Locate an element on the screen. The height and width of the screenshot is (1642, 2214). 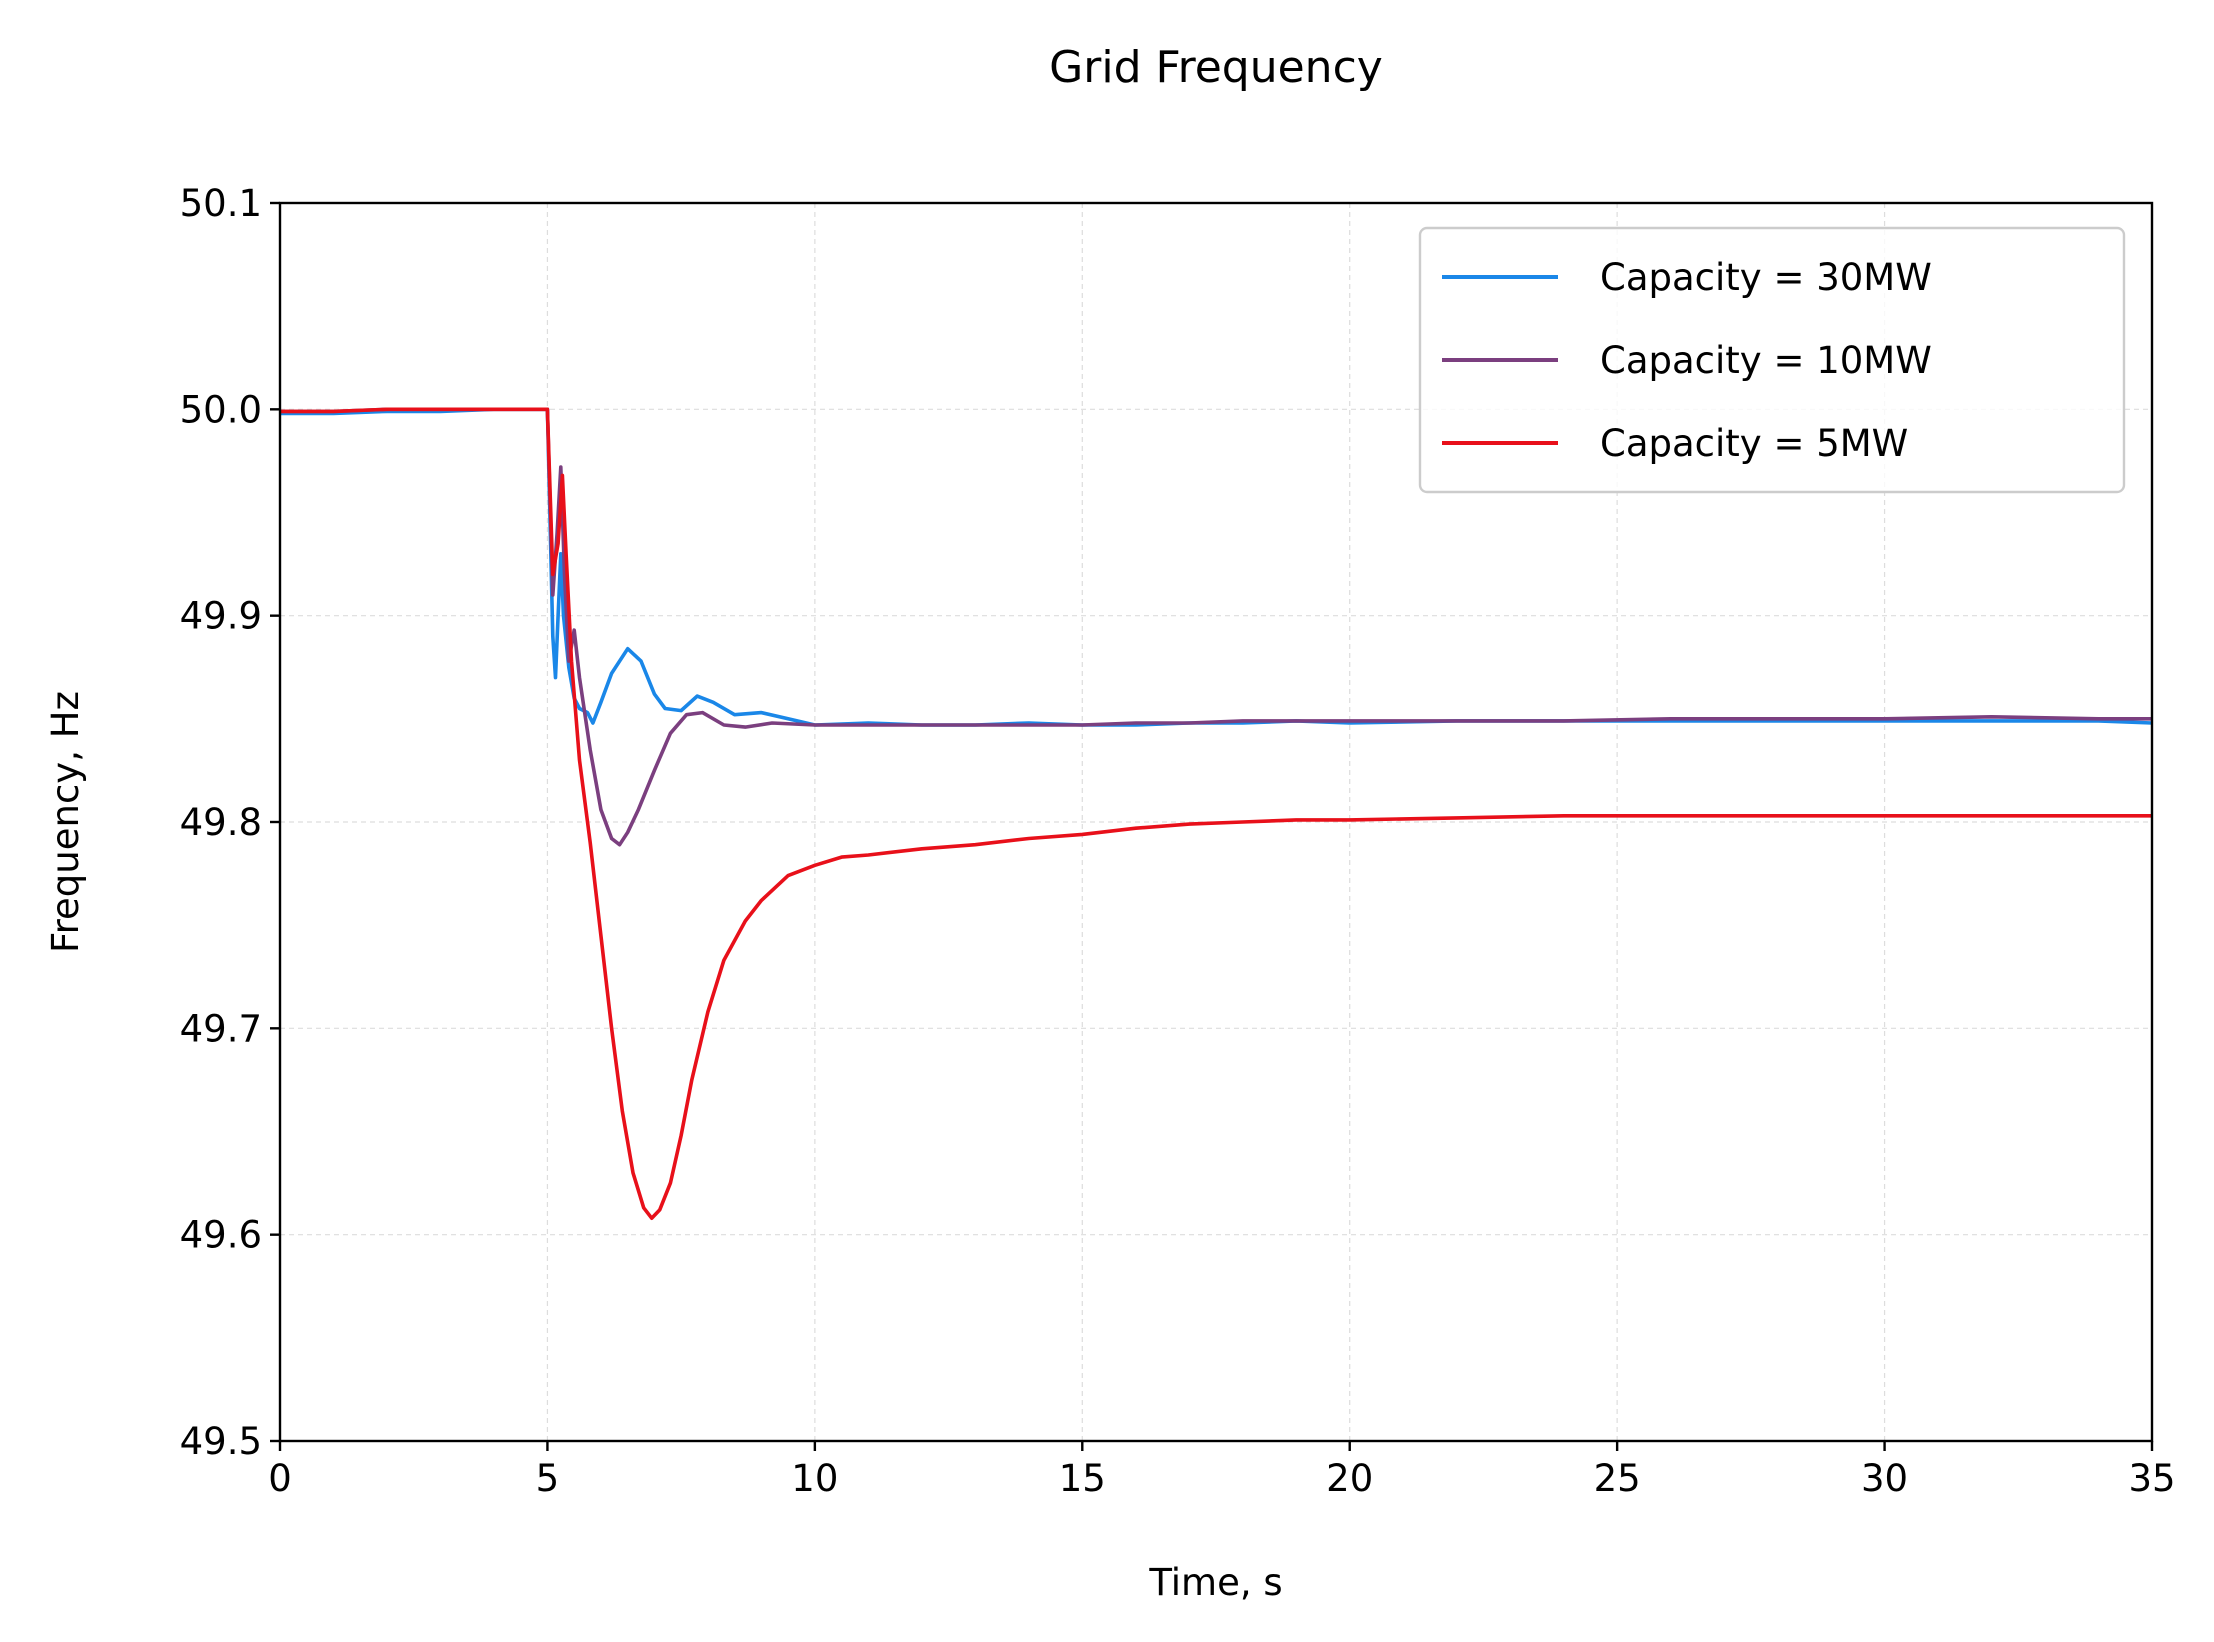
x-tick-label: 15 is located at coordinates (1082, 1478).